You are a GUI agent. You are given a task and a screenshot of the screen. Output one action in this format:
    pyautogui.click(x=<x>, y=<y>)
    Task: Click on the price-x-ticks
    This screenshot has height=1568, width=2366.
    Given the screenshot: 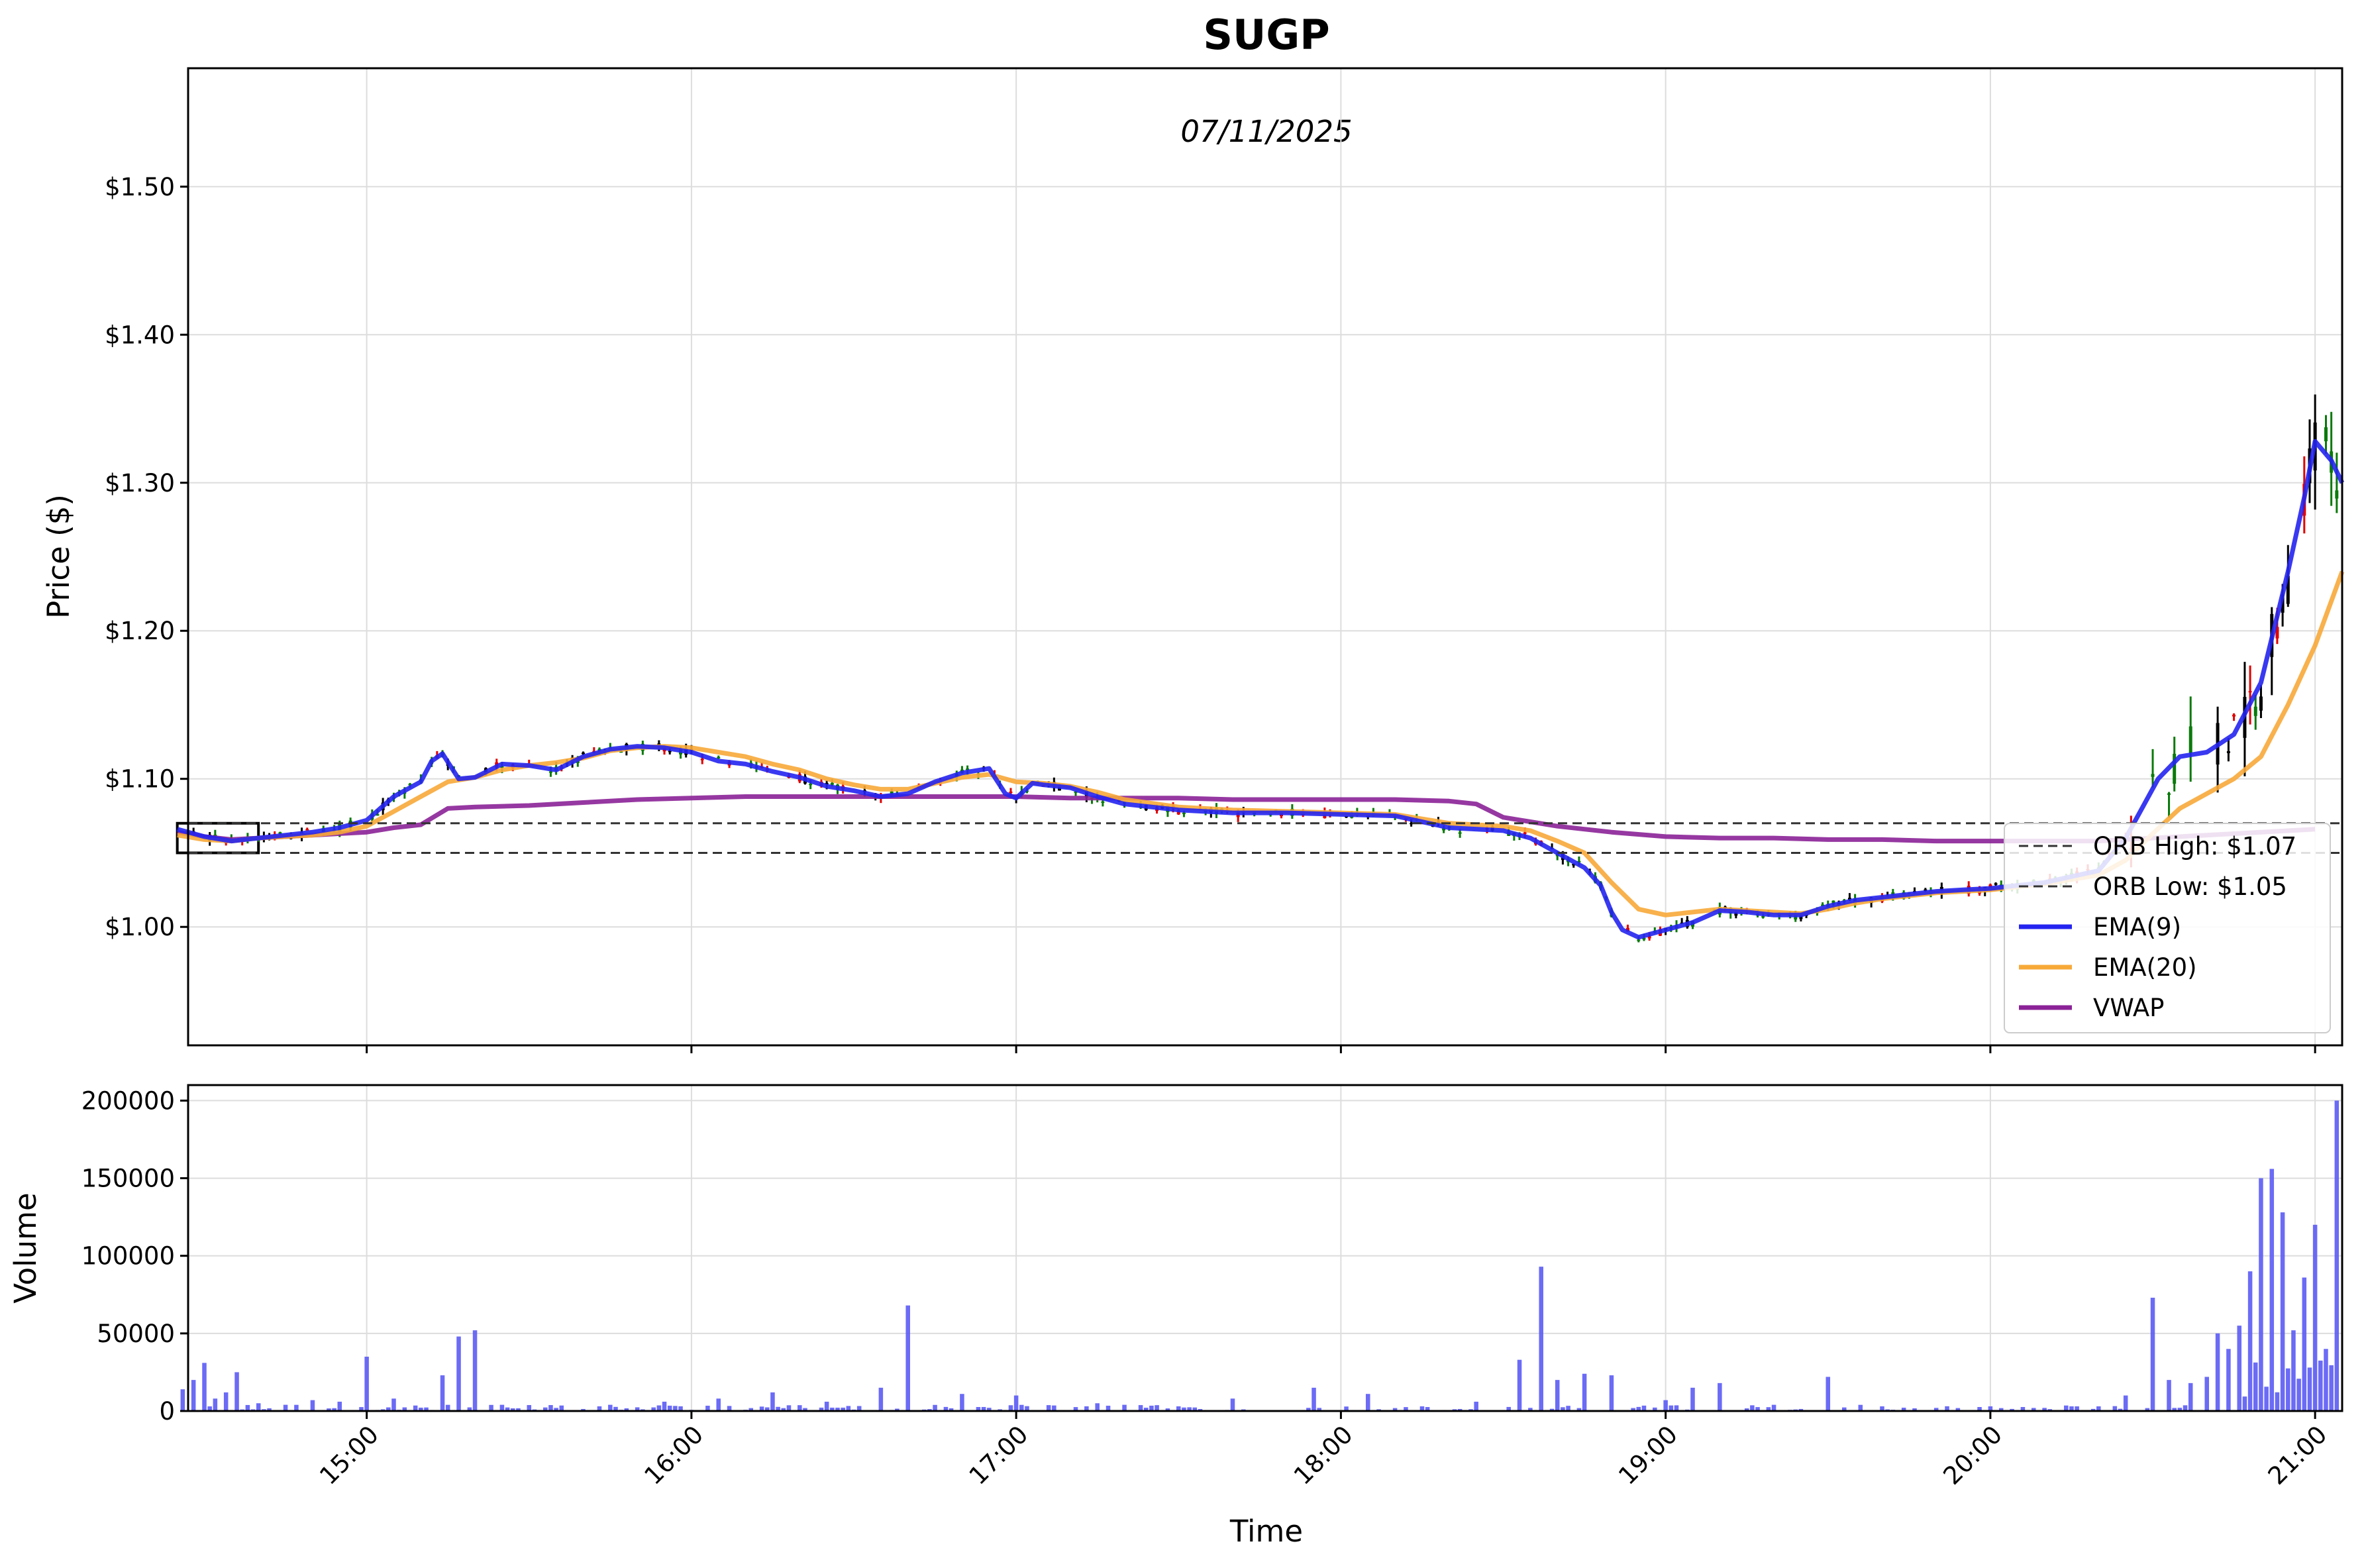 What is the action you would take?
    pyautogui.click(x=1341, y=1049)
    